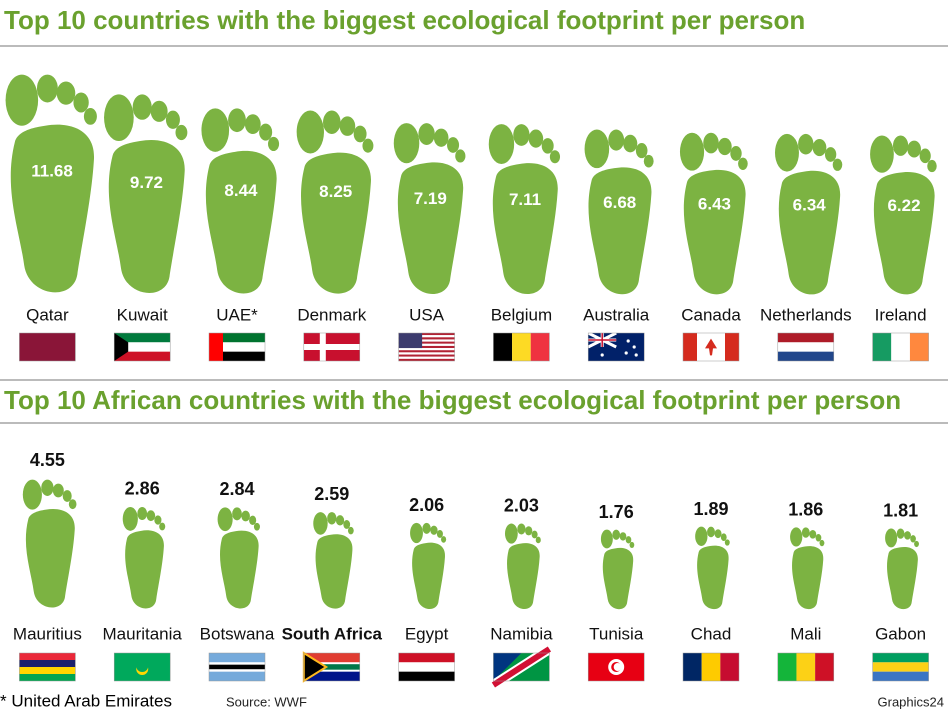  What do you see at coordinates (241, 190) in the screenshot?
I see `value-label: 8.44` at bounding box center [241, 190].